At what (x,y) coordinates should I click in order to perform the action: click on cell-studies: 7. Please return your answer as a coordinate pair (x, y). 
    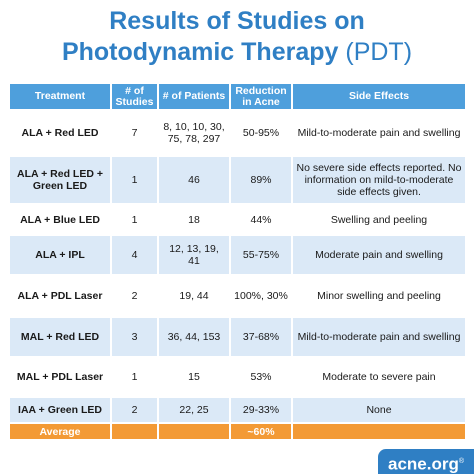
    Looking at the image, I should click on (134, 133).